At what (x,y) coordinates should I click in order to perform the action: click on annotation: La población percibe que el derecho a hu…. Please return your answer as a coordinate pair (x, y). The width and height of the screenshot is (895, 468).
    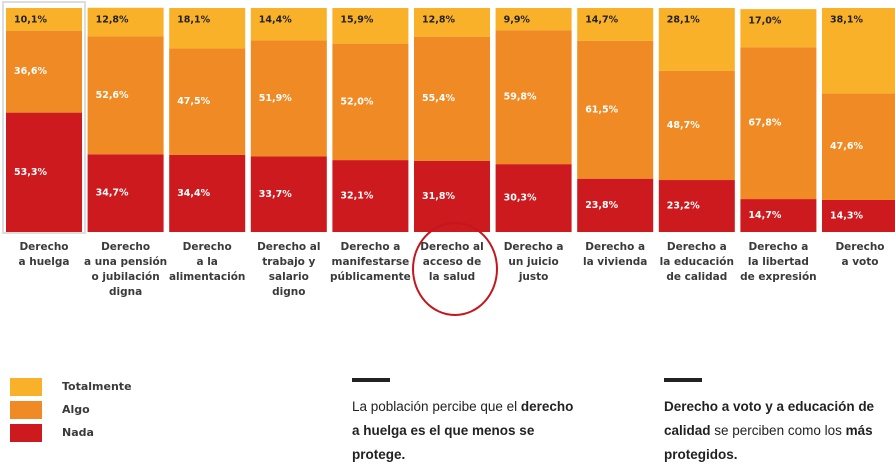
    Looking at the image, I should click on (464, 431).